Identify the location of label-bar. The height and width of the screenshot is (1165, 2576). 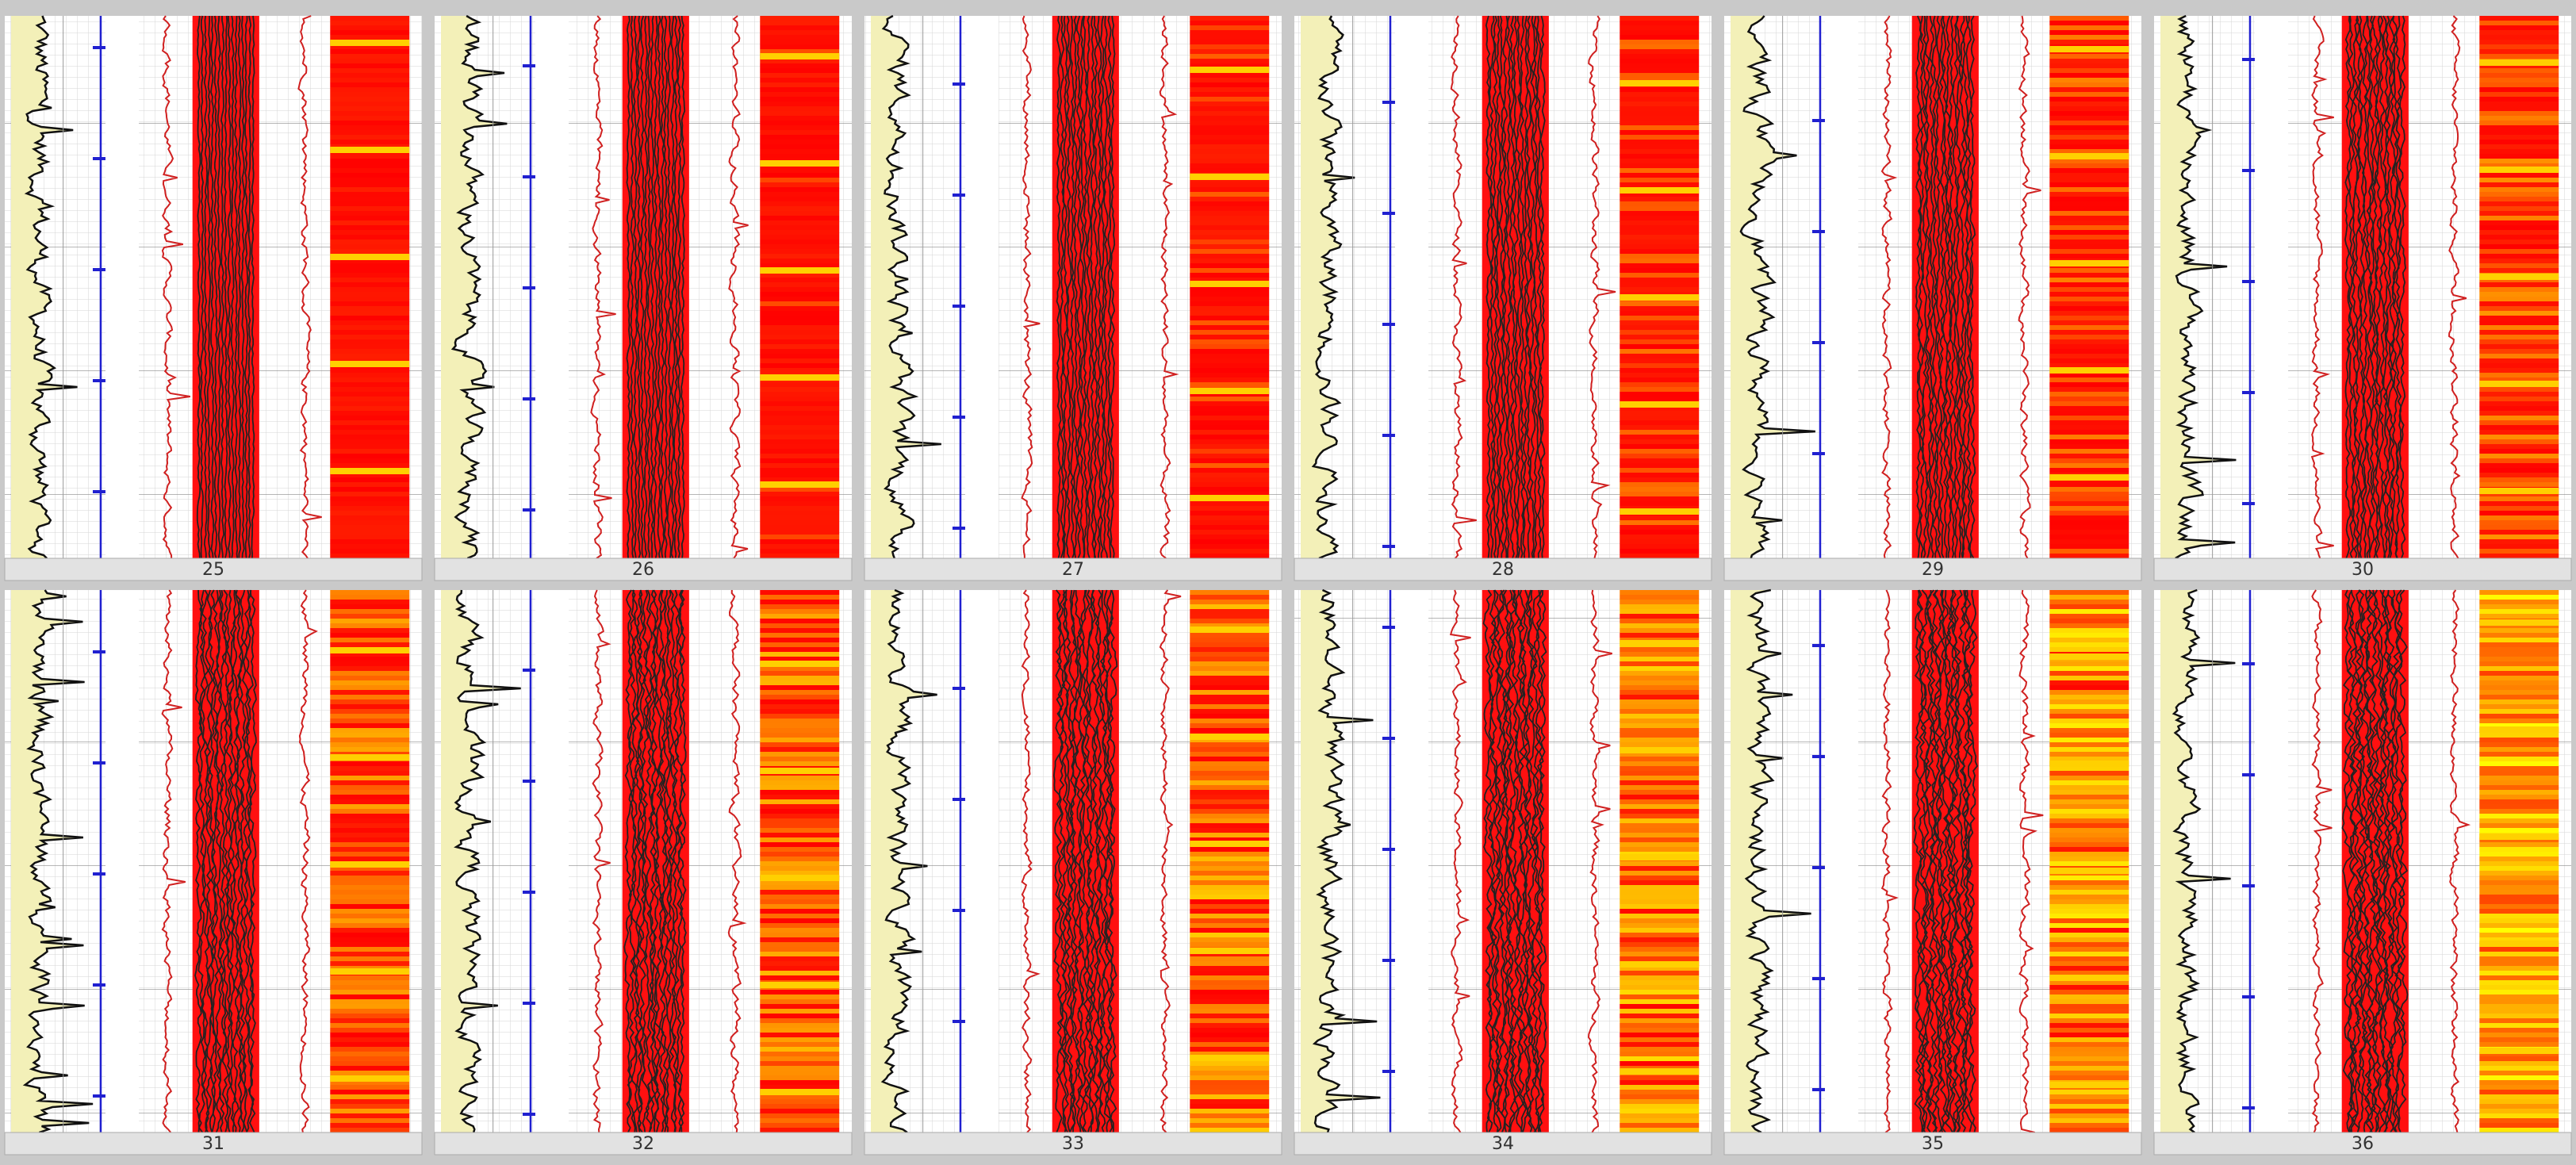
(1933, 1143).